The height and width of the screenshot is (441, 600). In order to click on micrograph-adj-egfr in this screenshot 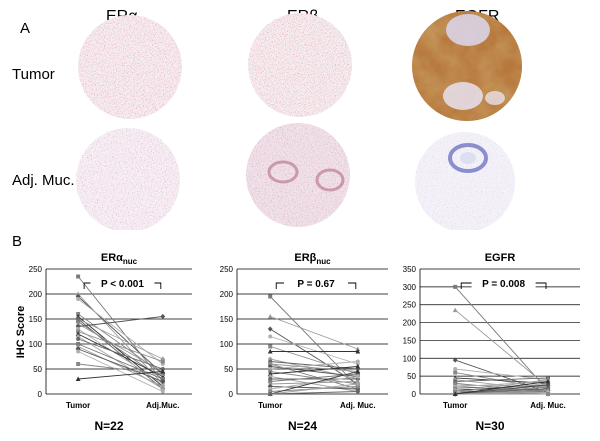, I will do `click(465, 181)`.